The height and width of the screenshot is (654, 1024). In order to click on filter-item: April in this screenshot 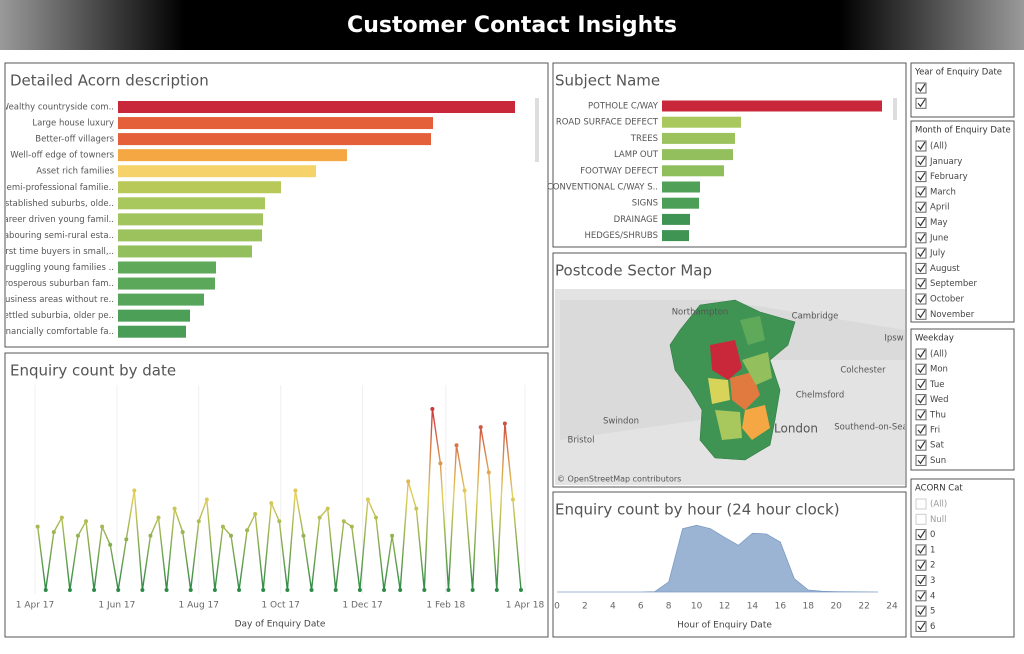, I will do `click(932, 207)`.